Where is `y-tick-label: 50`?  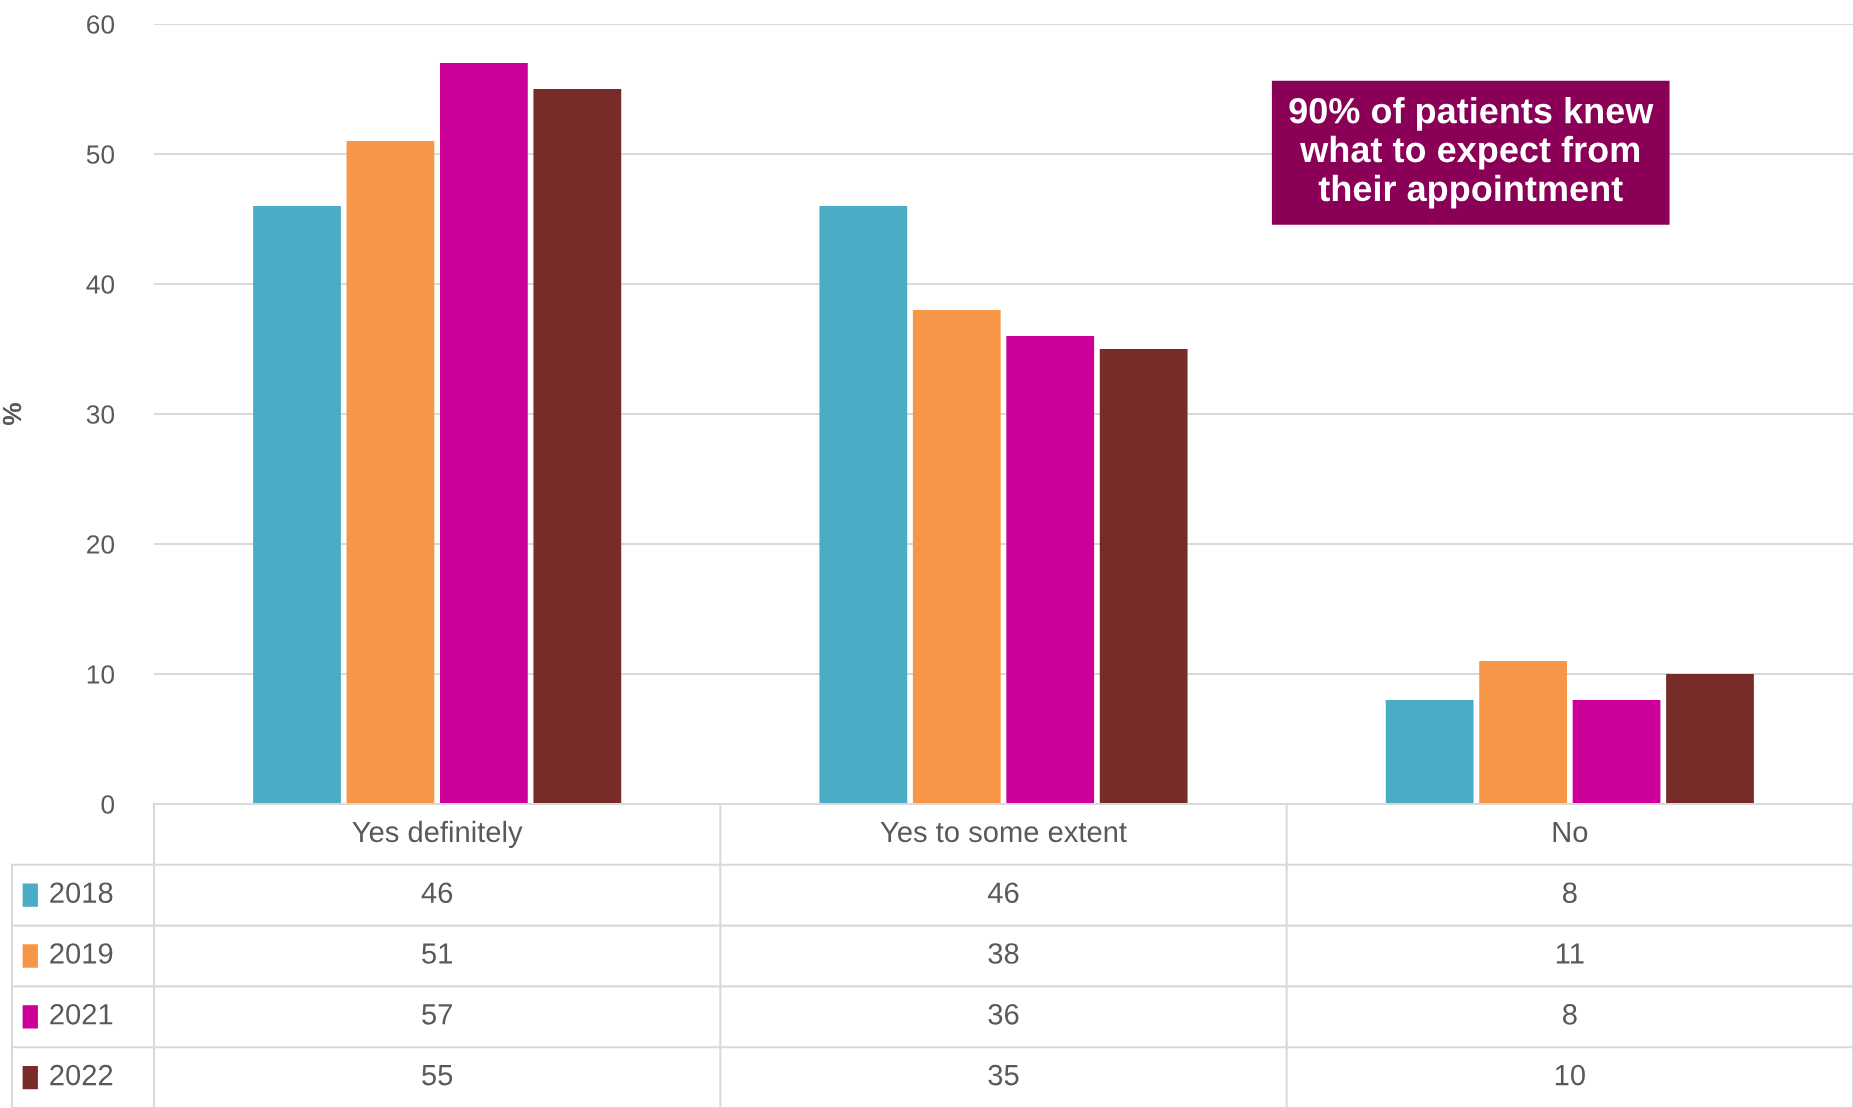 y-tick-label: 50 is located at coordinates (100, 154).